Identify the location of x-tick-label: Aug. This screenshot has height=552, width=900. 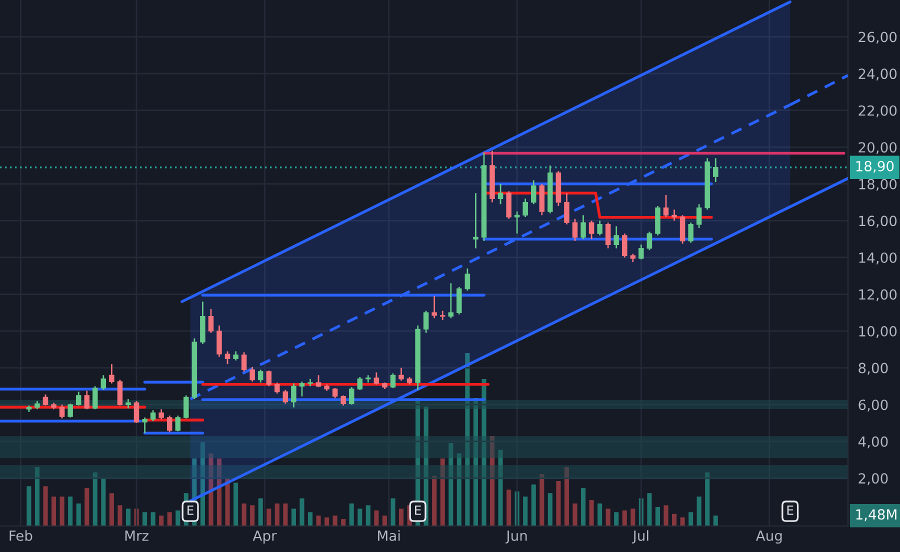
(769, 537).